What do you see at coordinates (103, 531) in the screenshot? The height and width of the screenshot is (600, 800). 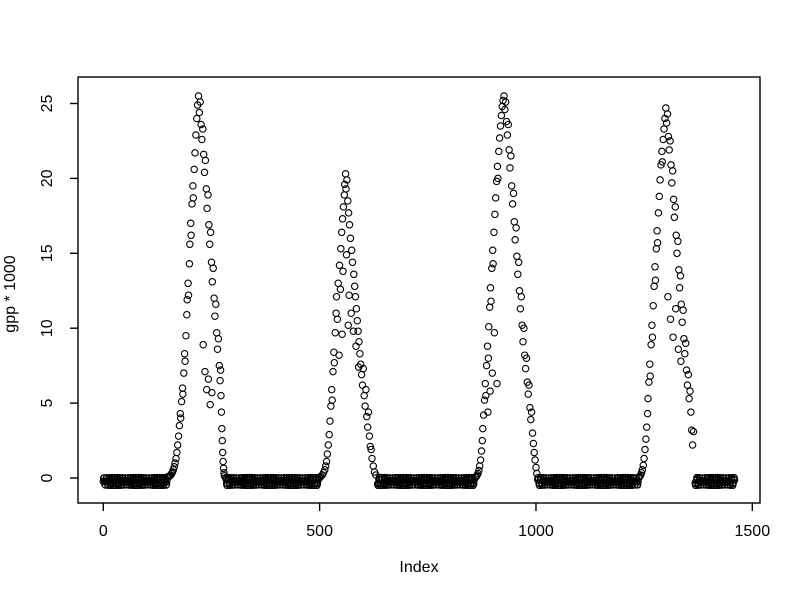 I see `x-tick-label: 0` at bounding box center [103, 531].